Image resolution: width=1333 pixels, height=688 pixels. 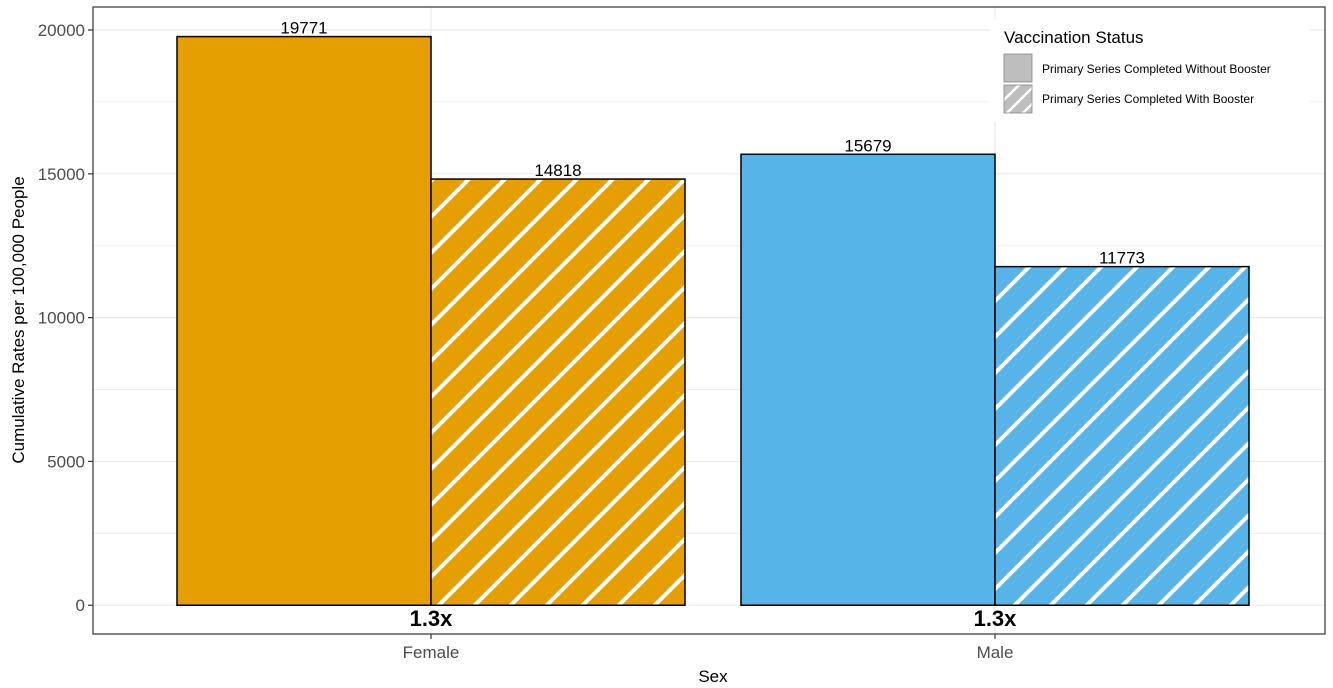 I want to click on y-tick-label: 10000, so click(x=61, y=318).